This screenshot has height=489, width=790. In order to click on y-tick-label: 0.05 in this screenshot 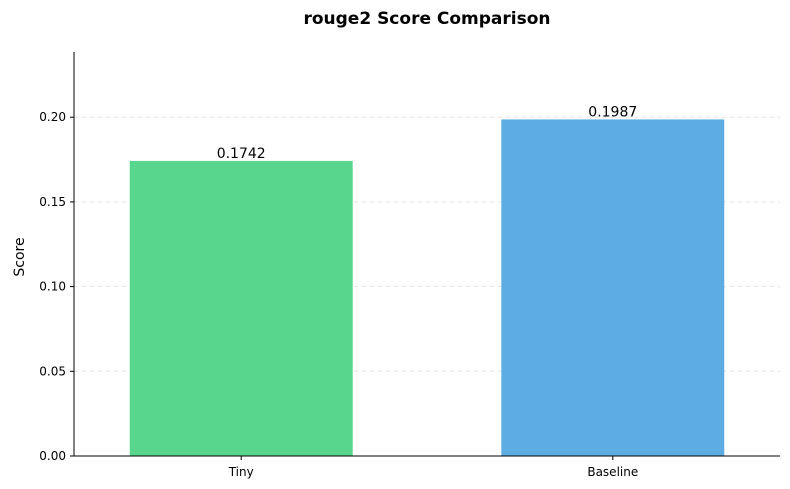, I will do `click(52, 371)`.